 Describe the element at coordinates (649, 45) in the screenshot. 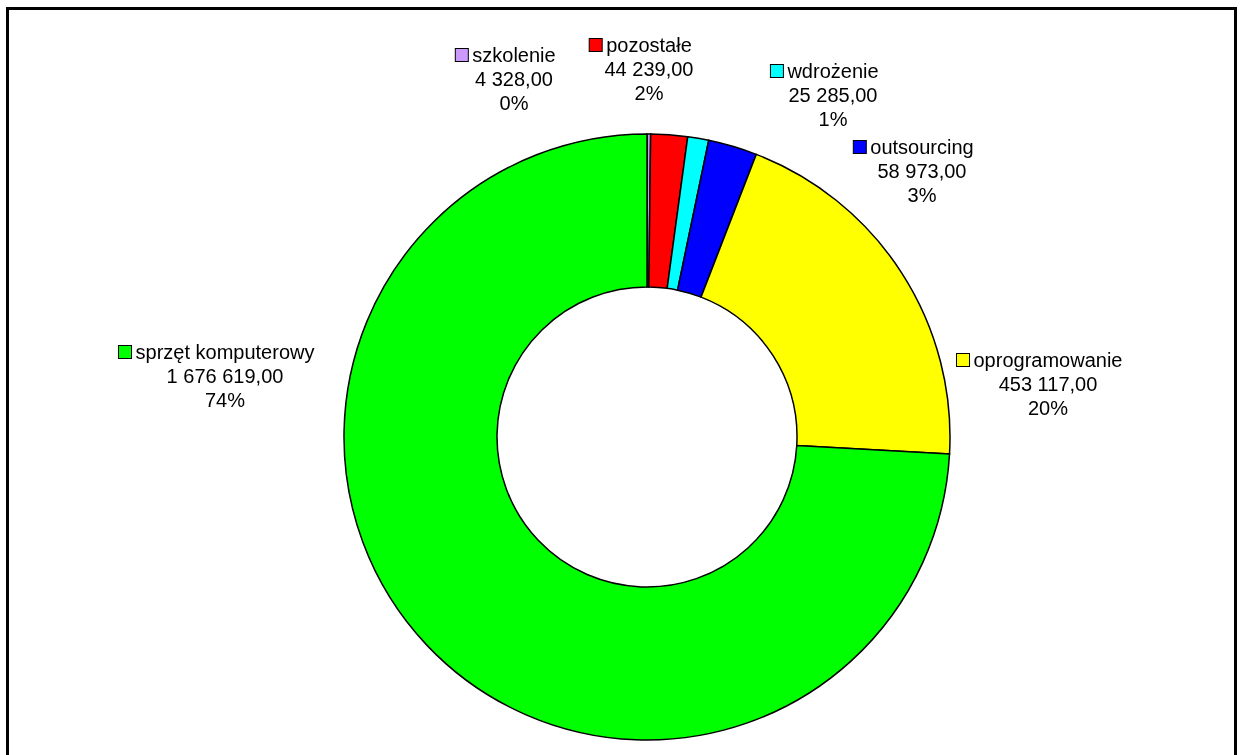

I see `legend-label: pozostałe` at that location.